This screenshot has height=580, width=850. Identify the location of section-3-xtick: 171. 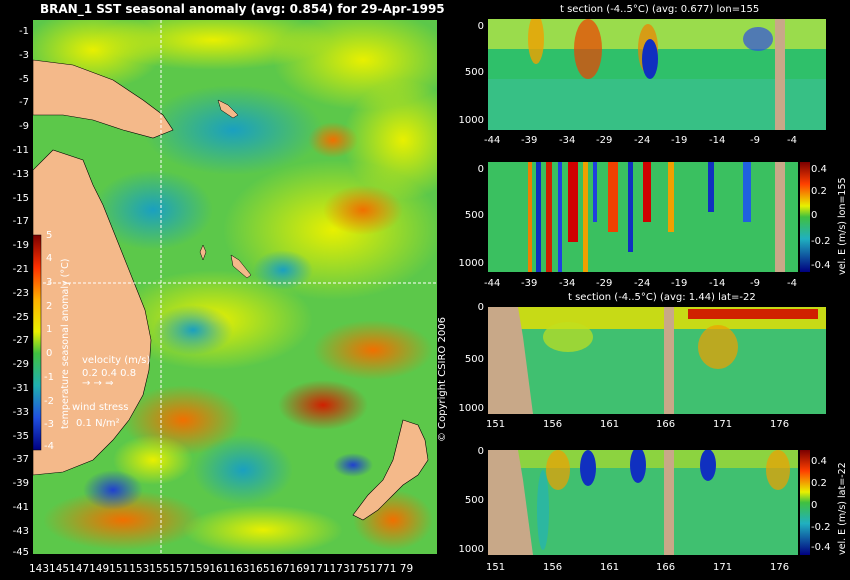
(723, 424).